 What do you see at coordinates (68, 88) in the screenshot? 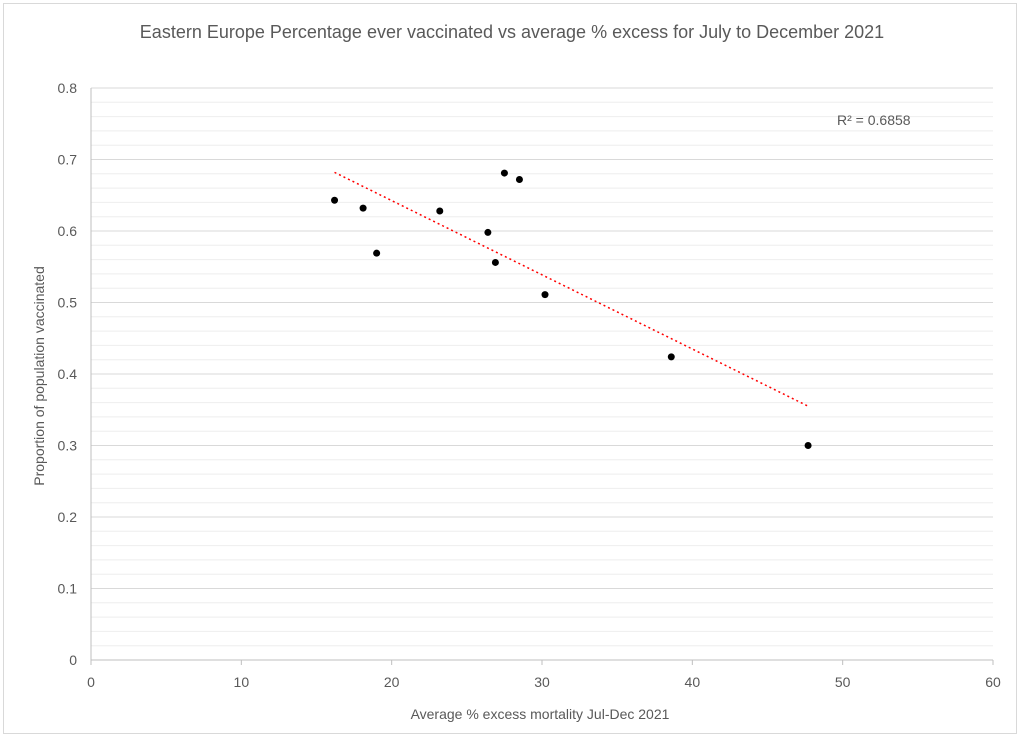
I see `y-tick-label: 0.8` at bounding box center [68, 88].